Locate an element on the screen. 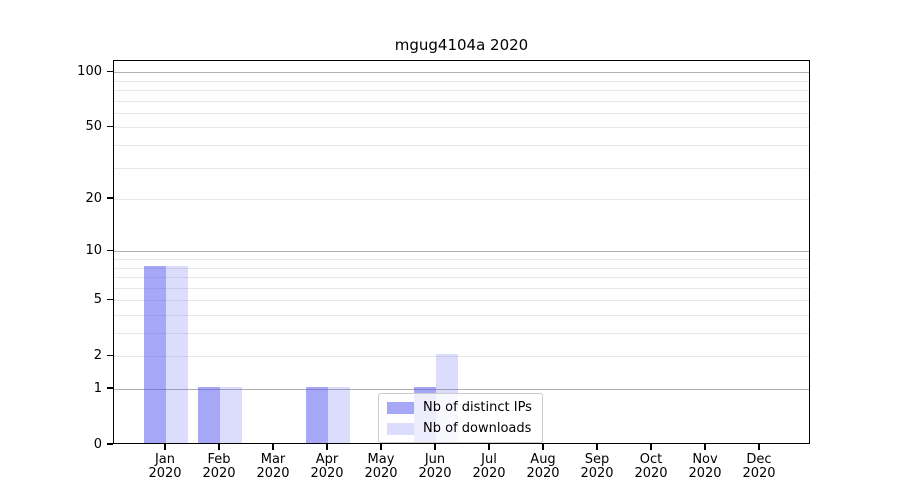 This screenshot has height=500, width=900. x-tick-label-month: Feb is located at coordinates (219, 459).